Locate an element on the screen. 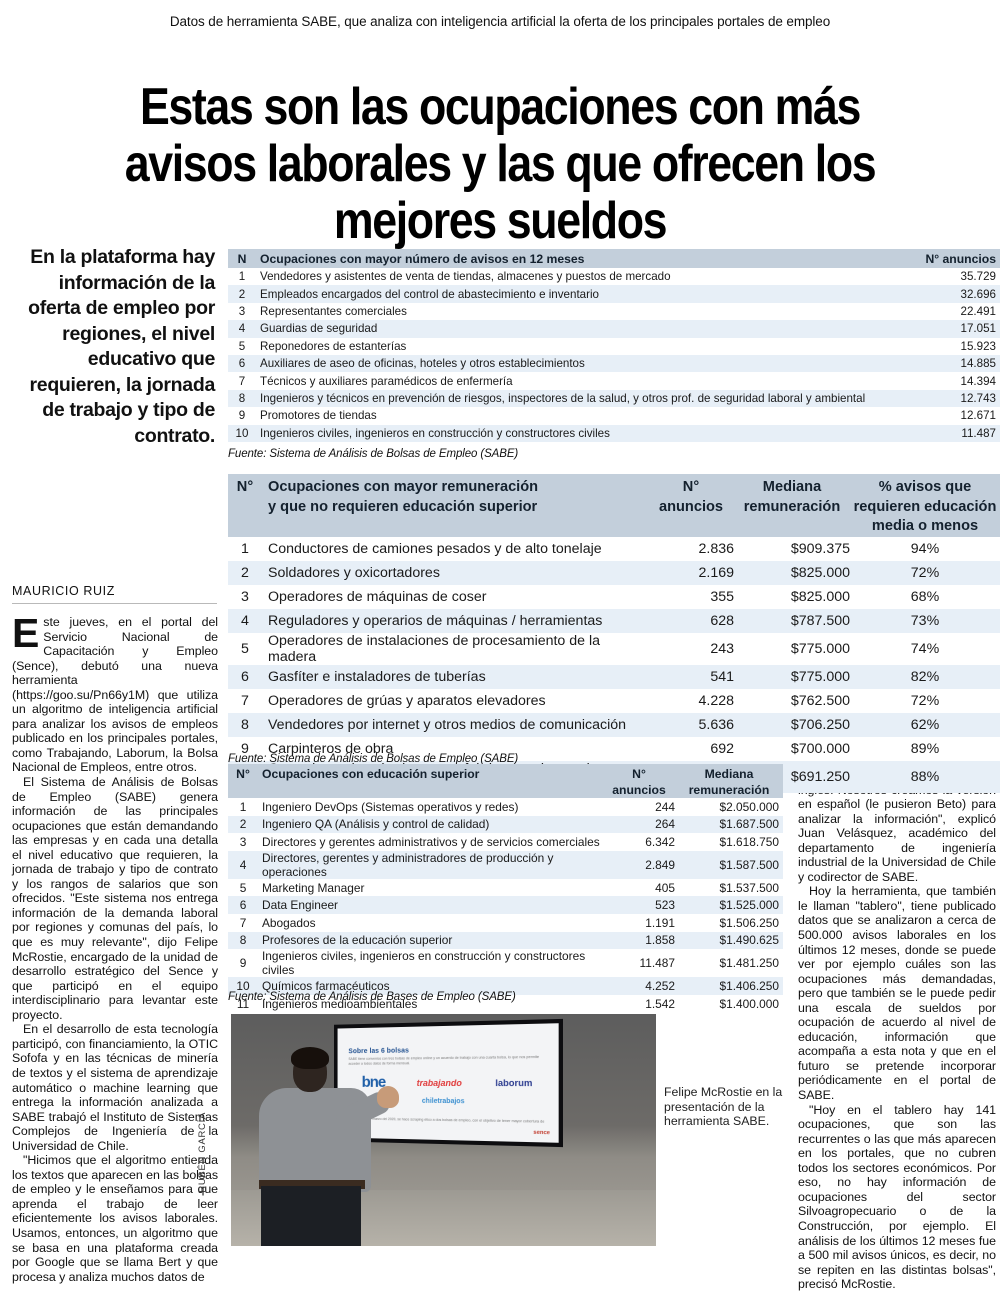  cell-count: 2.169 is located at coordinates (716, 572).